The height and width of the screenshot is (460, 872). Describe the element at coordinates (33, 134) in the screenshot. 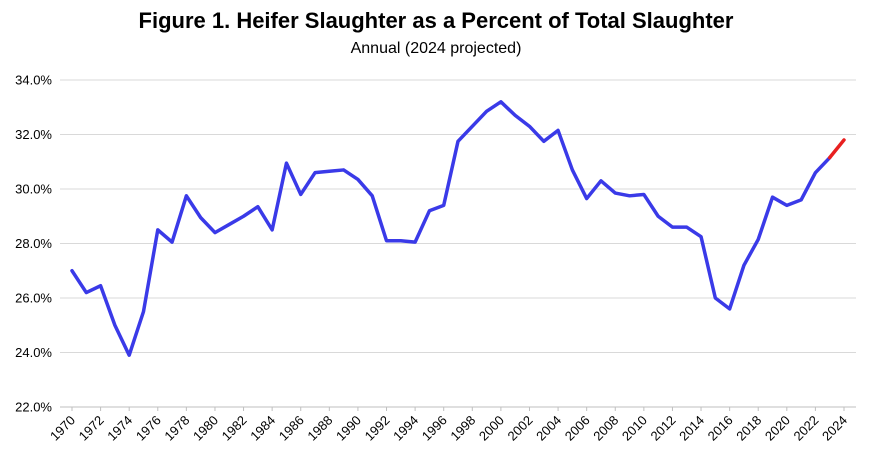

I see `y-tick-label-5: 32.0%` at that location.